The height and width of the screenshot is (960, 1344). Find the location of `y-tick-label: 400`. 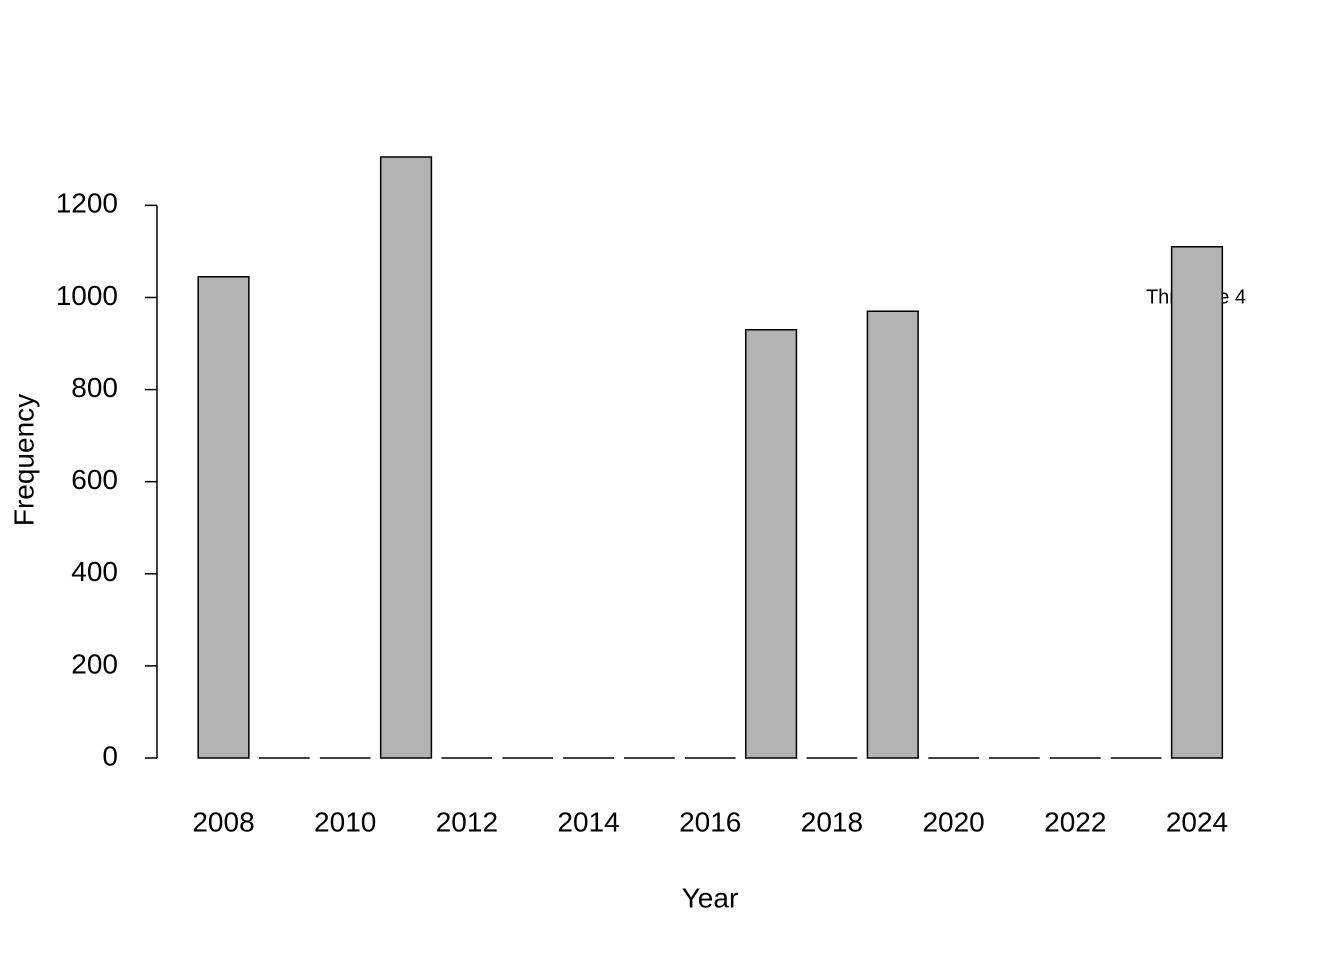

y-tick-label: 400 is located at coordinates (94, 571).